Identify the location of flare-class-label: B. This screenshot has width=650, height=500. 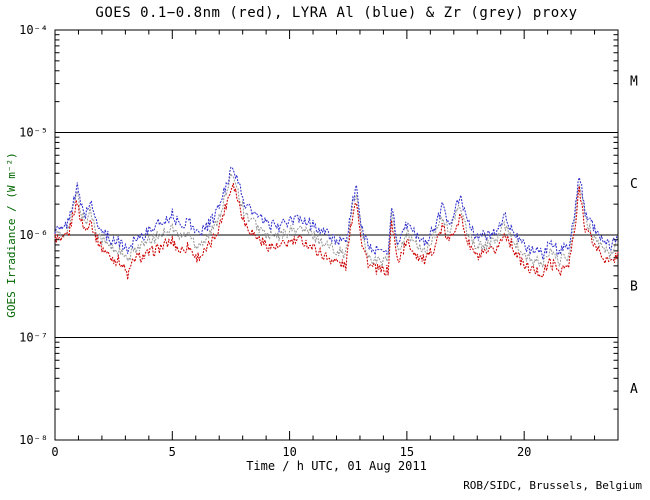
(634, 286).